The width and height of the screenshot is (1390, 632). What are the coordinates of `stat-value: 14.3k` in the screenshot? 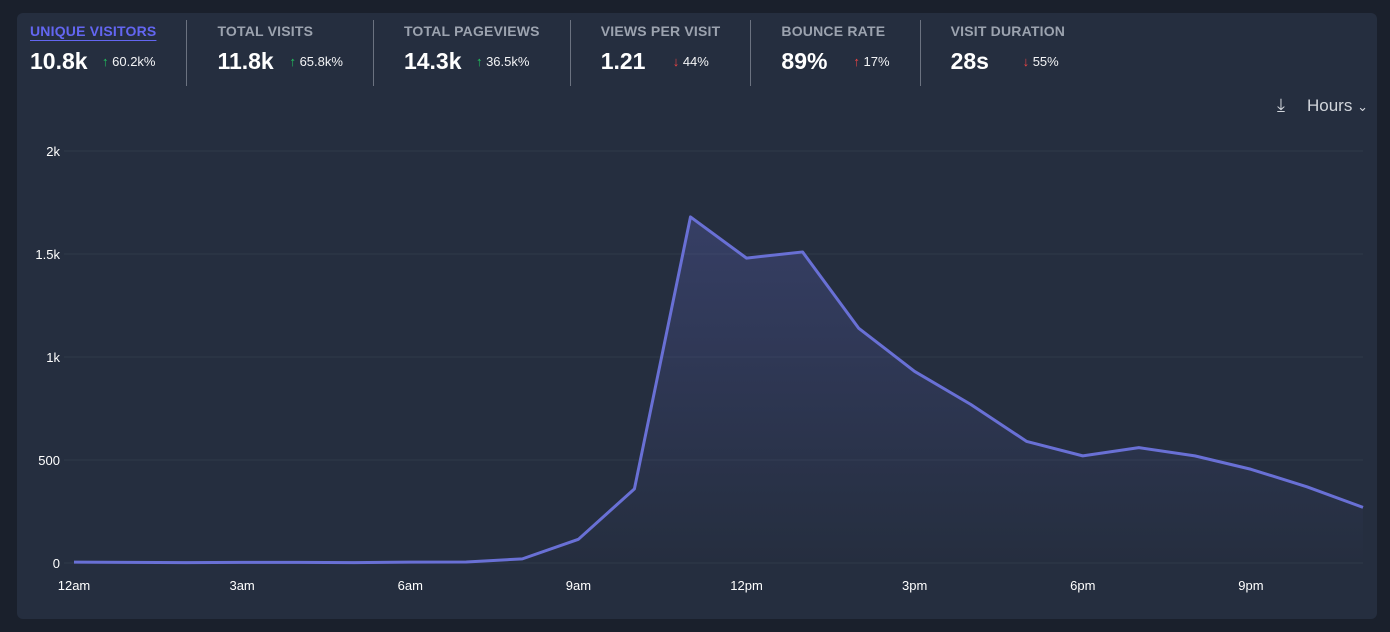 It's located at (432, 61).